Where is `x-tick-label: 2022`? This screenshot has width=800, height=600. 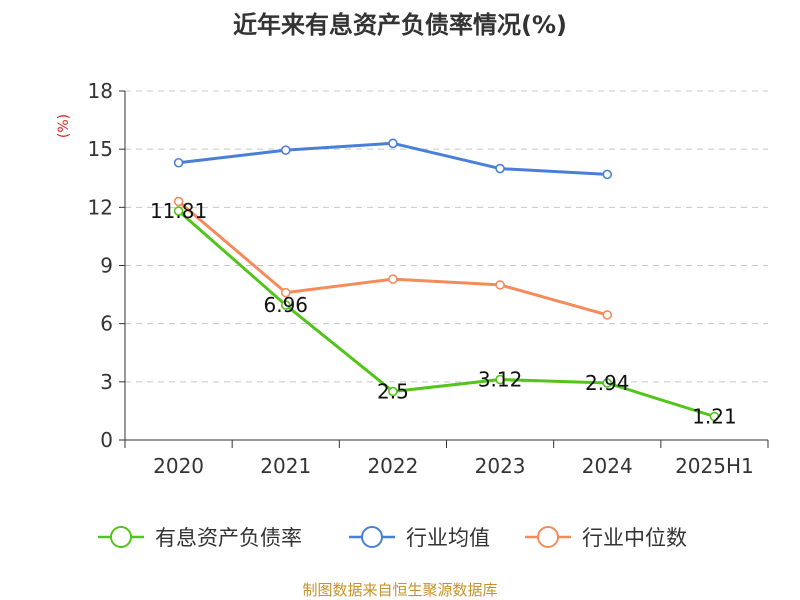 x-tick-label: 2022 is located at coordinates (392, 466).